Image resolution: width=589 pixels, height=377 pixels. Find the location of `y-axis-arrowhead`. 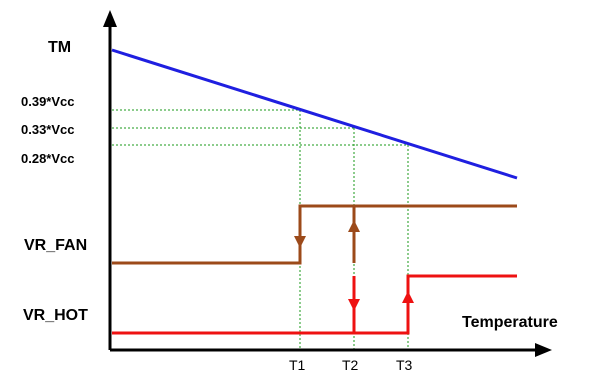

y-axis-arrowhead is located at coordinates (110, 18).